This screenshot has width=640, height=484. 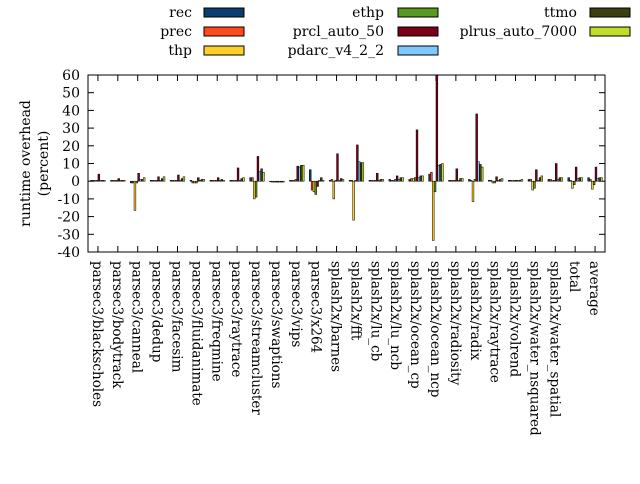 What do you see at coordinates (518, 32) in the screenshot?
I see `legend-label: plrus_auto_7000` at bounding box center [518, 32].